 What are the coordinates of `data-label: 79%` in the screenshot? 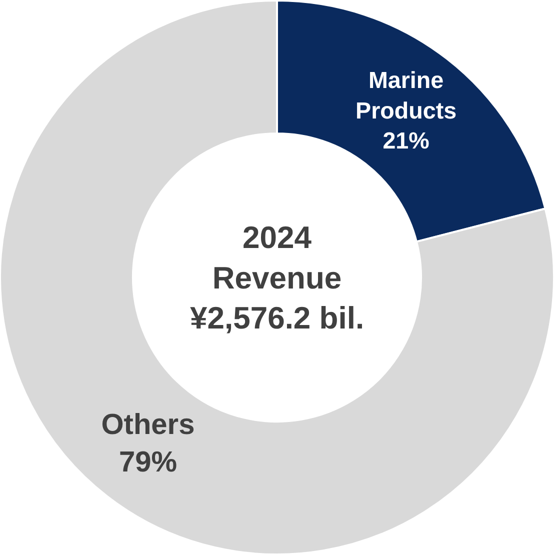 It's located at (148, 462).